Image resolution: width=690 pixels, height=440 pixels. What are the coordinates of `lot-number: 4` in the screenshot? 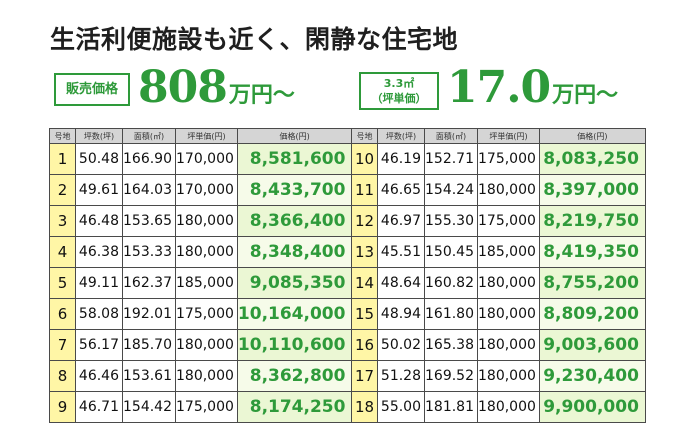 It's located at (62, 252).